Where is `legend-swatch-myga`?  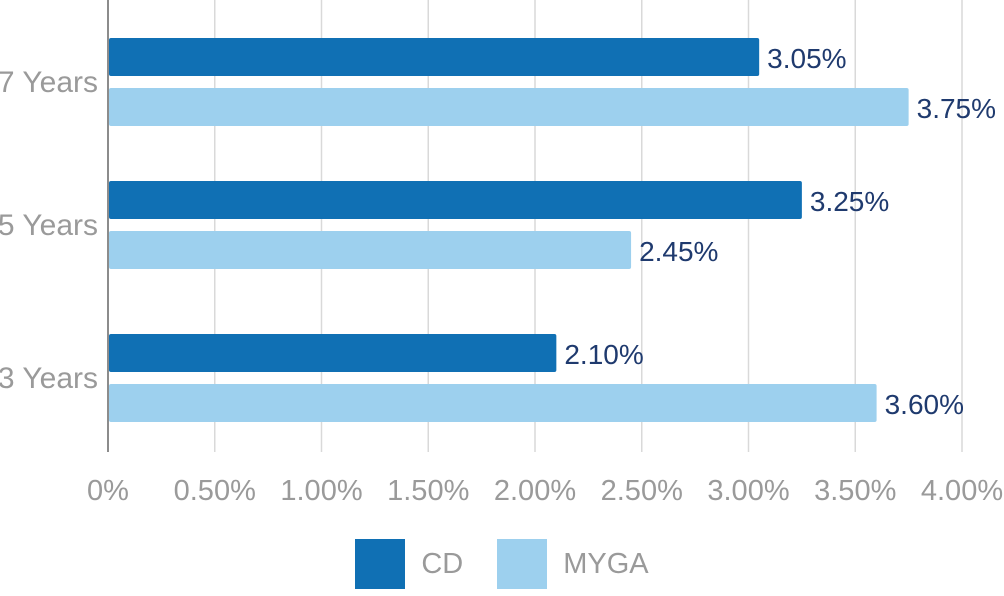
legend-swatch-myga is located at coordinates (522, 564).